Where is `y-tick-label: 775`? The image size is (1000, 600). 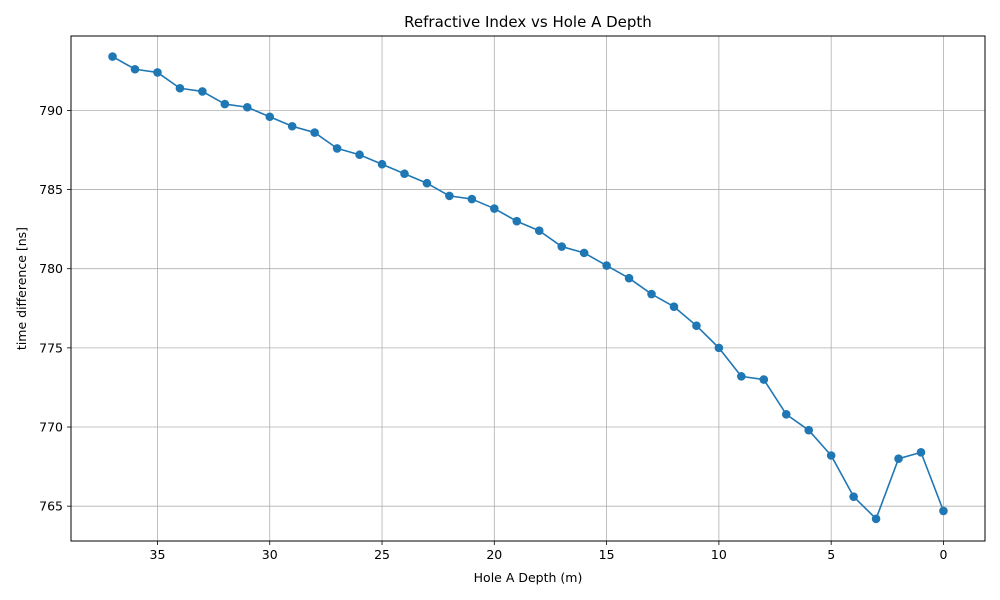
y-tick-label: 775 is located at coordinates (51, 347).